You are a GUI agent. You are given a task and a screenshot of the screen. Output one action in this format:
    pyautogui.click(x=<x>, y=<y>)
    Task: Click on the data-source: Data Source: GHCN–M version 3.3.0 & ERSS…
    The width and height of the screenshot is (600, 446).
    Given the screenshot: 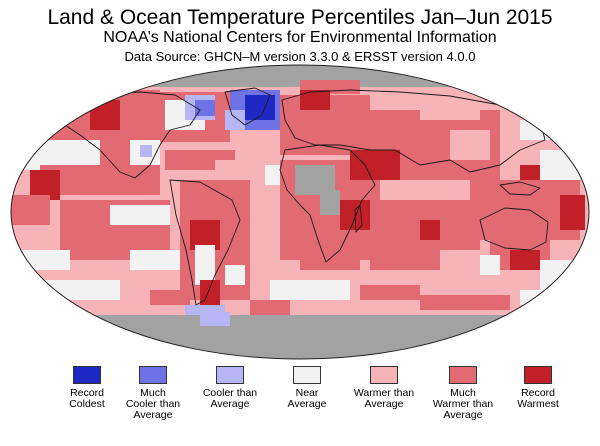 What is the action you would take?
    pyautogui.click(x=300, y=56)
    